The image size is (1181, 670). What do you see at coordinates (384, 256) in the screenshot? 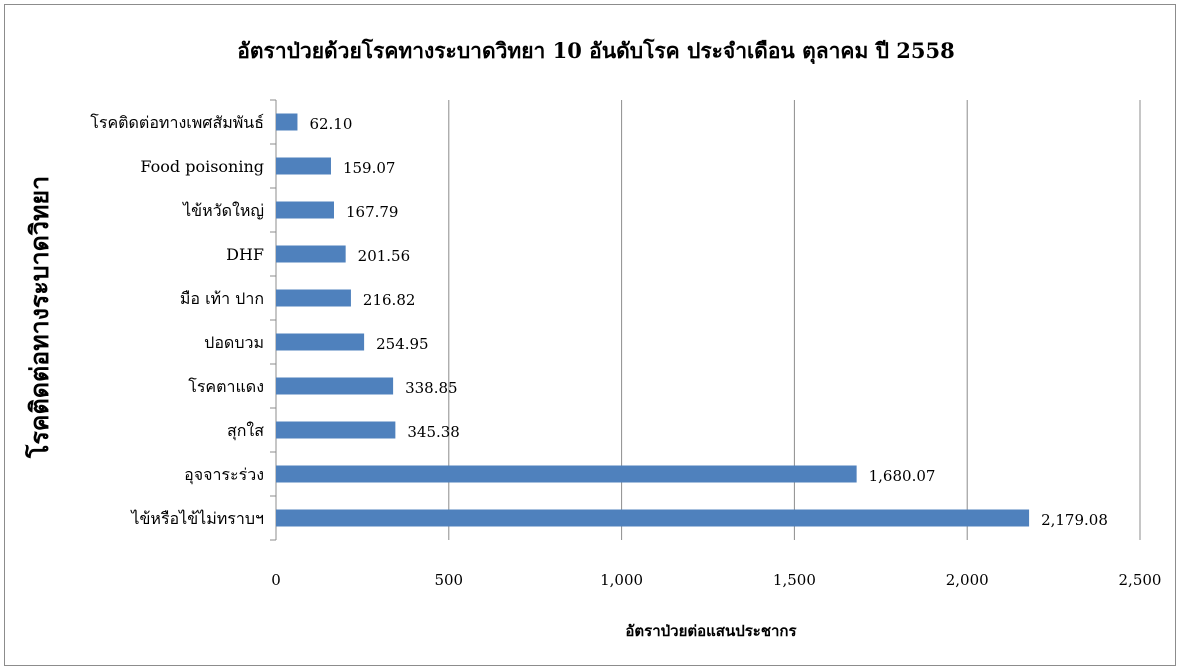
I see `data-label: 201.56` at bounding box center [384, 256].